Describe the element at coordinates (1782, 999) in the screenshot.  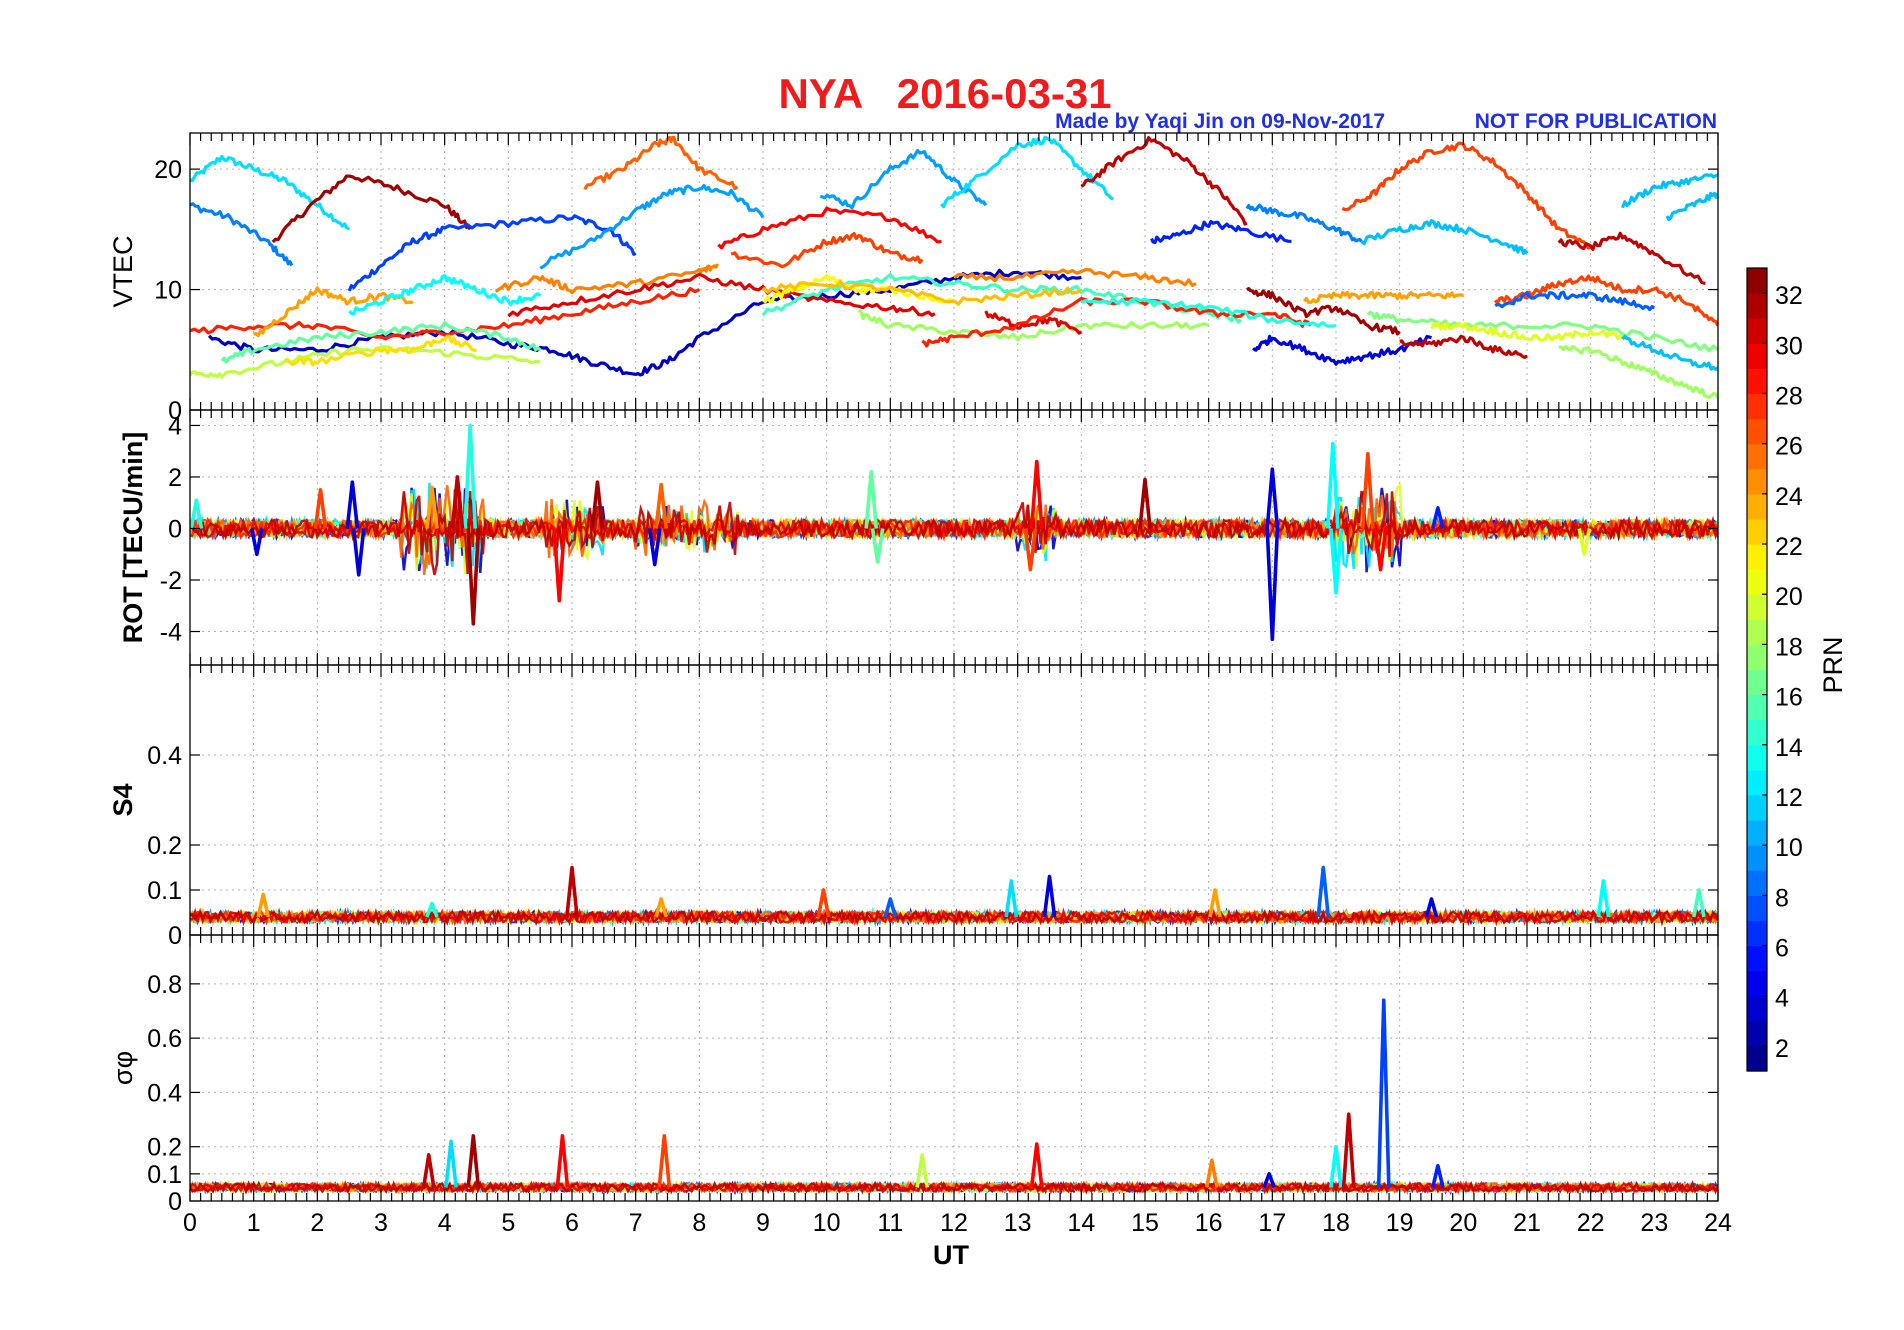
I see `colorbar-tick-label: 4` at that location.